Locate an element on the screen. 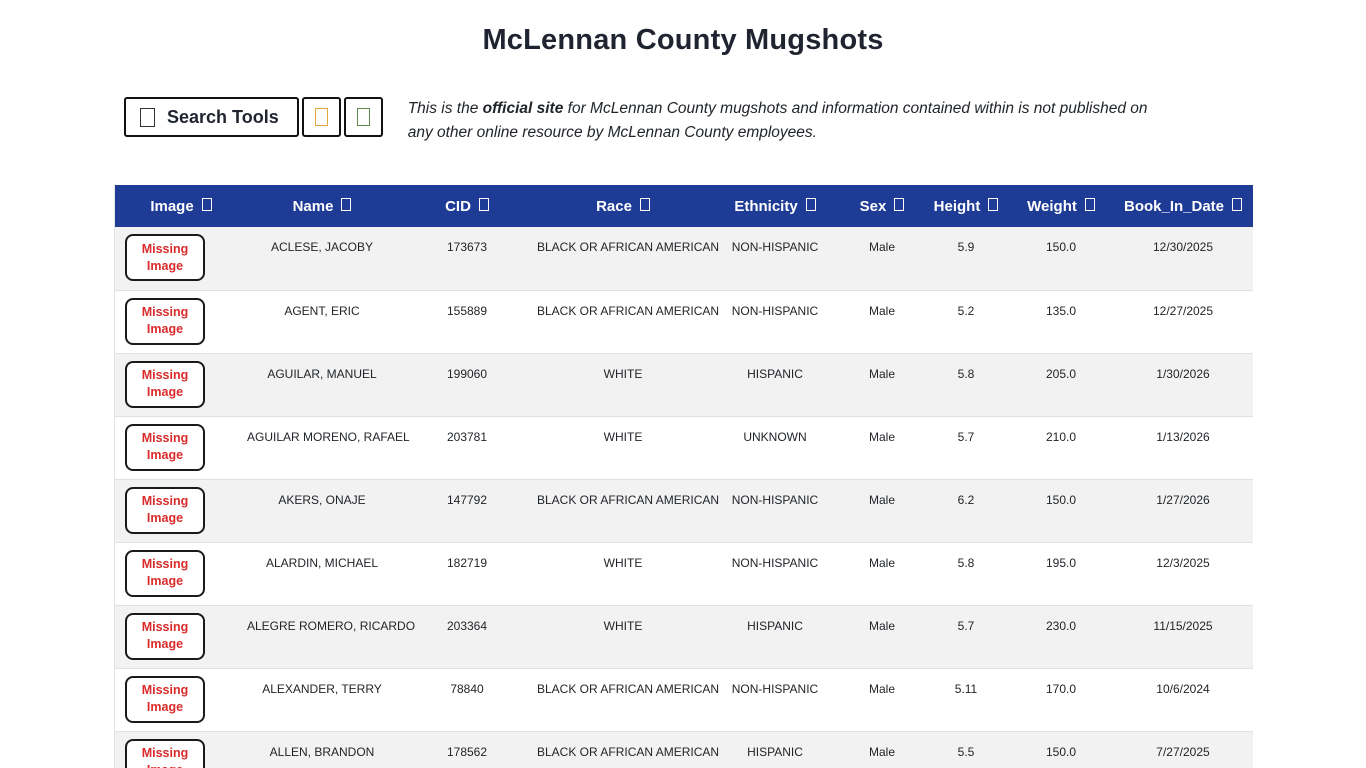 The height and width of the screenshot is (768, 1366). cell-name: ALEXANDER, TERRY is located at coordinates (322, 700).